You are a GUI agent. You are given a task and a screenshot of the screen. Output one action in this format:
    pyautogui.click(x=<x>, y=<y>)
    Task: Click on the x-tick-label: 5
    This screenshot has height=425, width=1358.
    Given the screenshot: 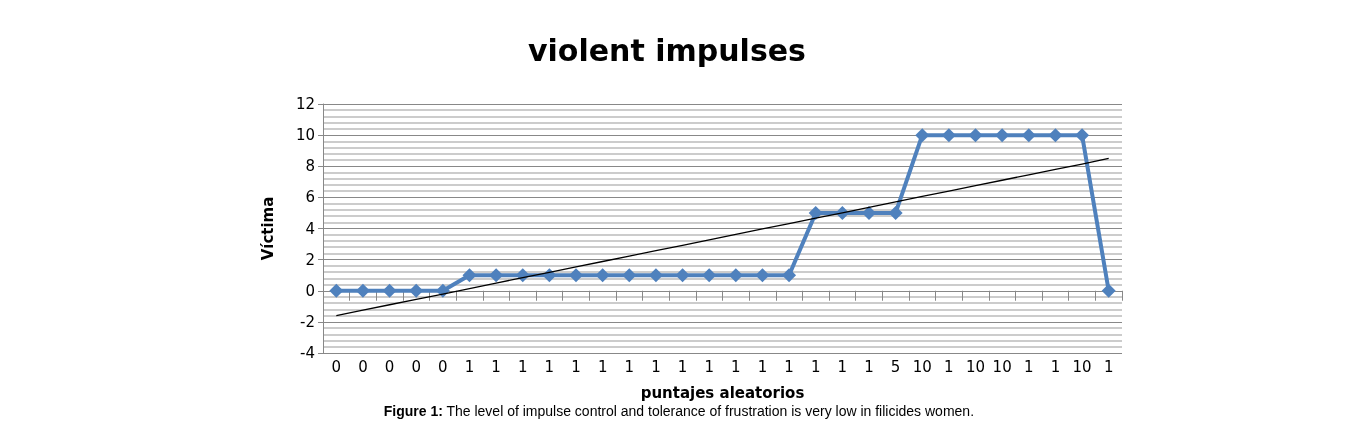 What is the action you would take?
    pyautogui.click(x=895, y=366)
    